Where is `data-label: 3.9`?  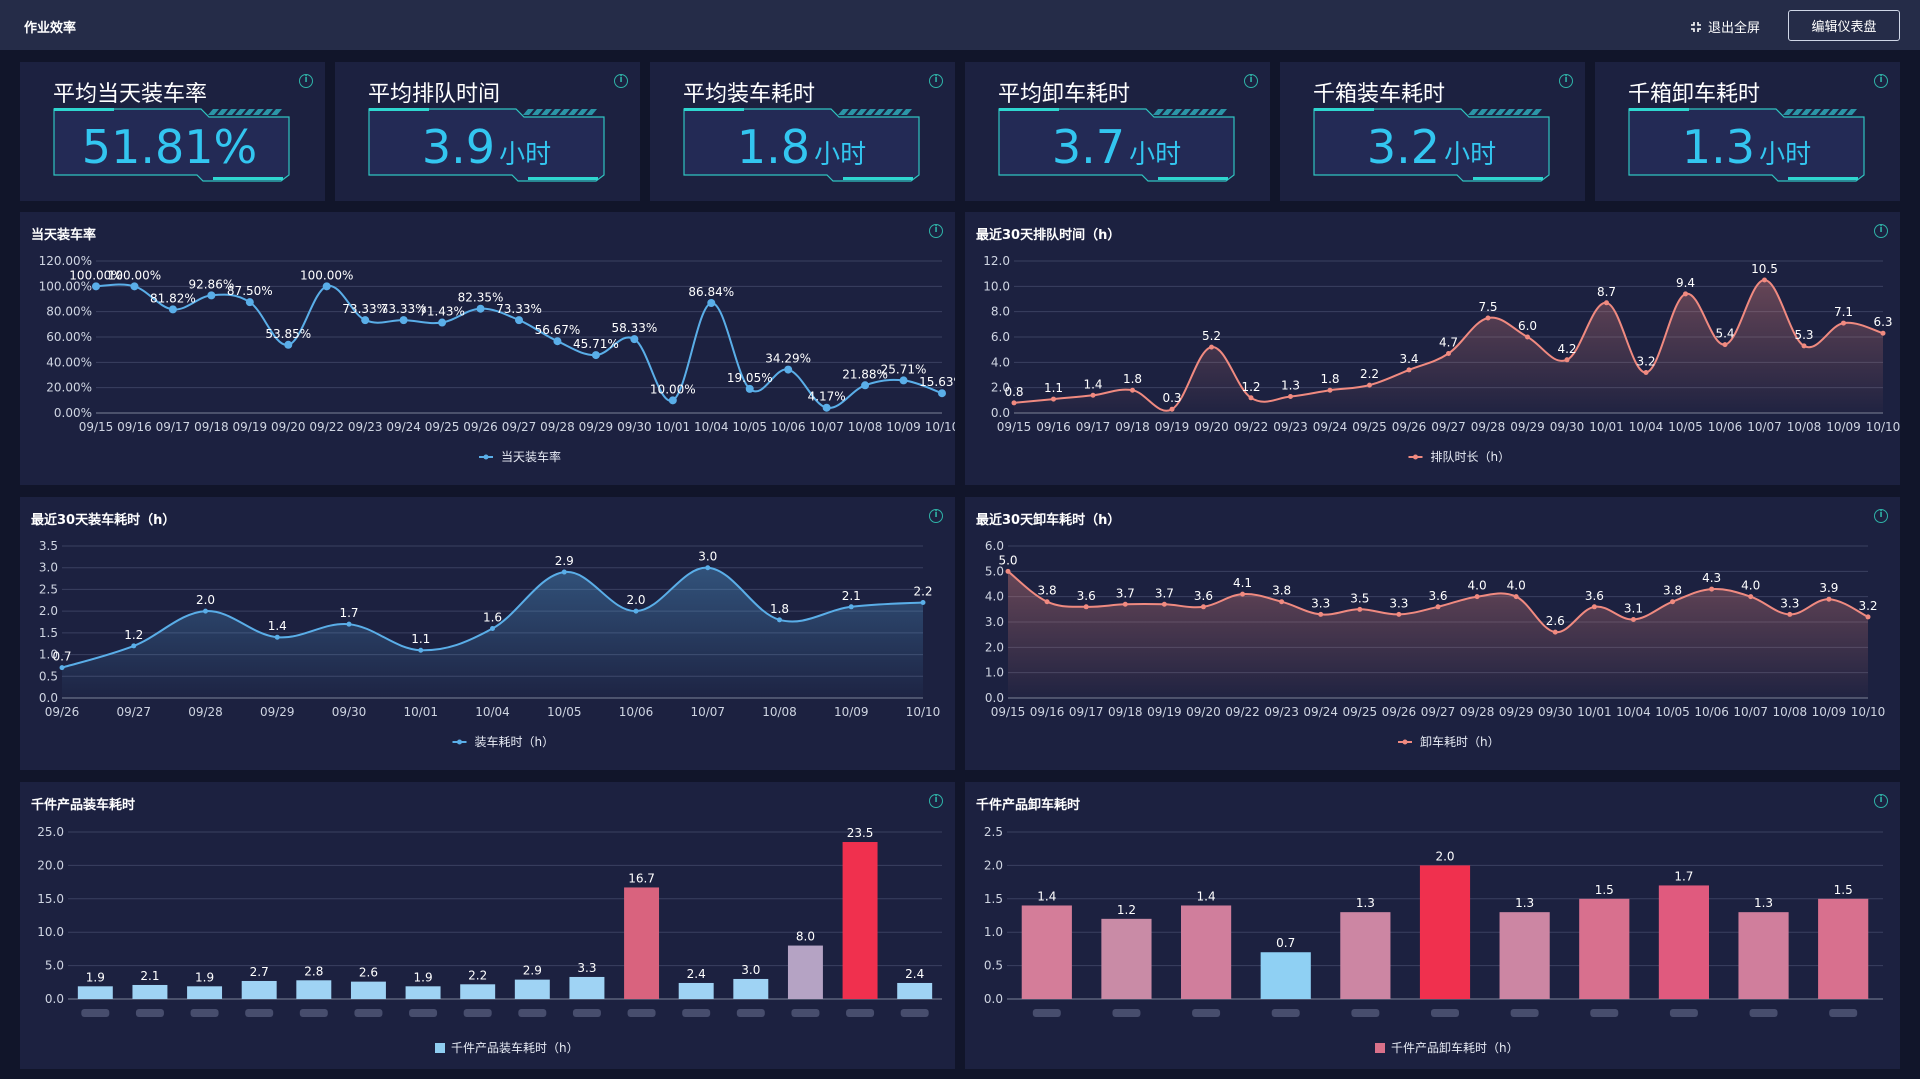 data-label: 3.9 is located at coordinates (1828, 588).